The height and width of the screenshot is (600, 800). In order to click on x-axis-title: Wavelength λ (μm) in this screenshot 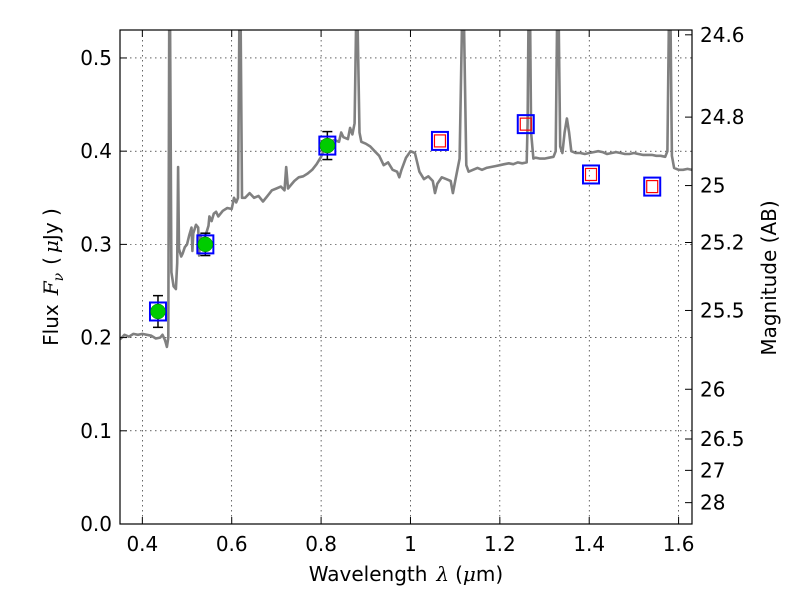, I will do `click(406, 574)`.